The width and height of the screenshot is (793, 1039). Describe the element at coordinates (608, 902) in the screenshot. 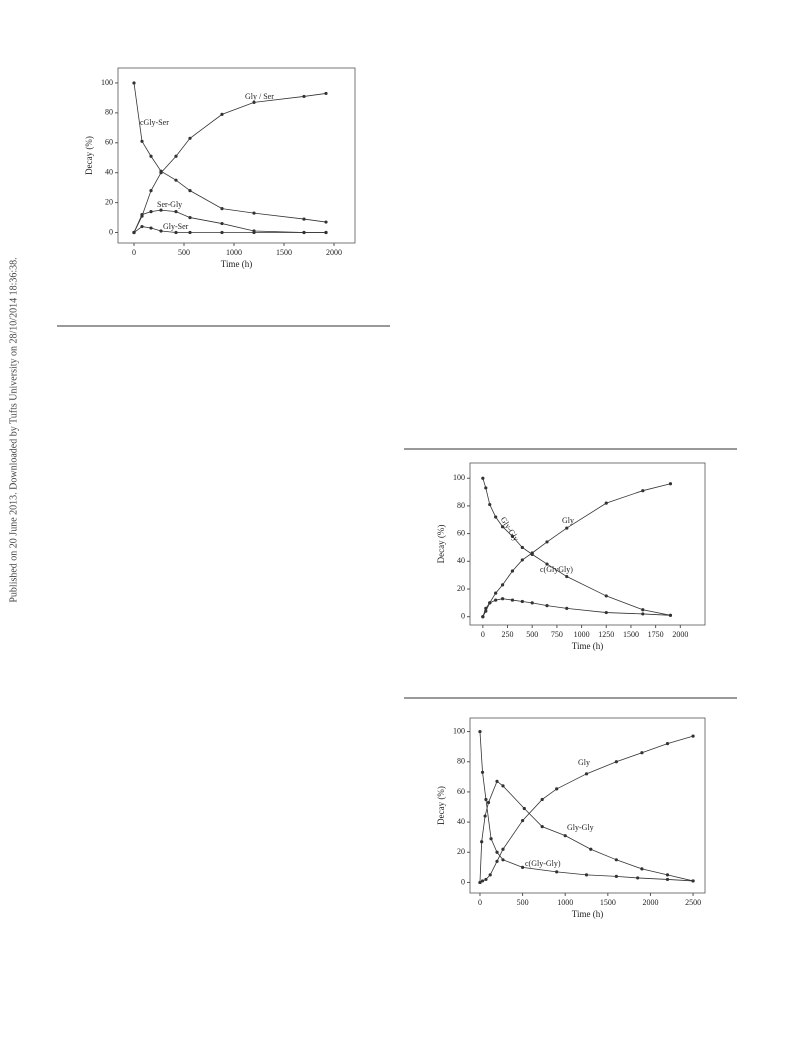

I see `x-tick-label: 1500` at that location.